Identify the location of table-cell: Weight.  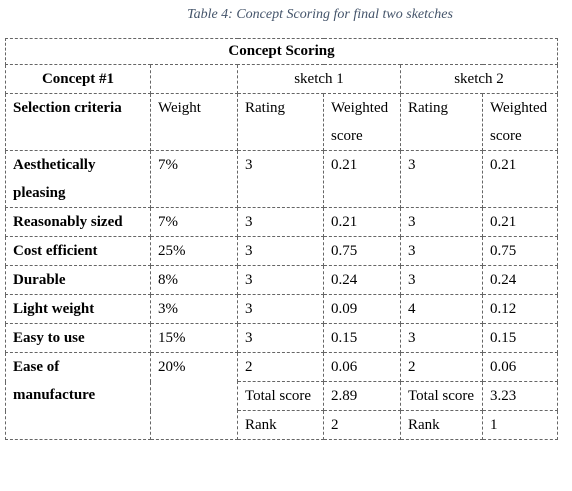
(194, 122).